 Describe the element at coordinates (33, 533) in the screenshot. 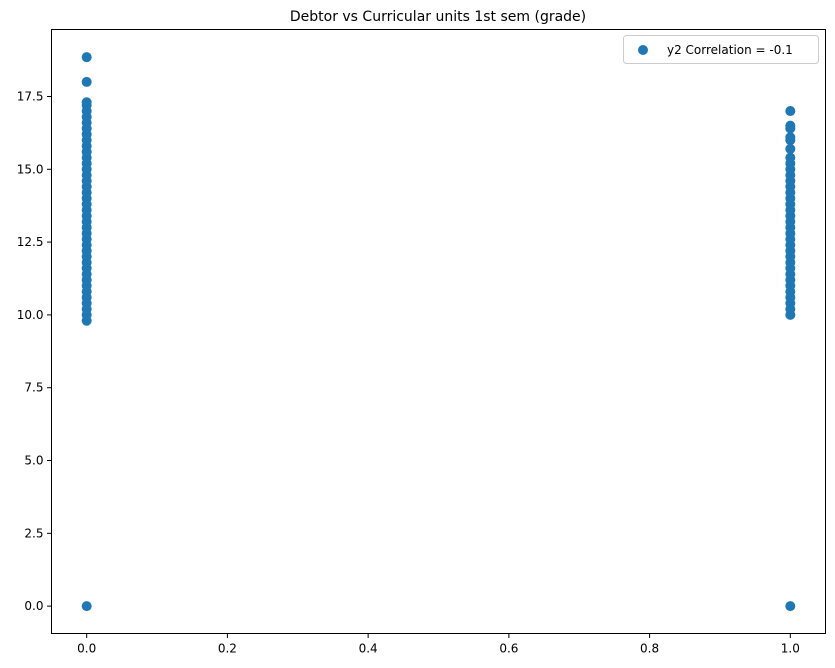

I see `y-tick-label: 2.5` at that location.